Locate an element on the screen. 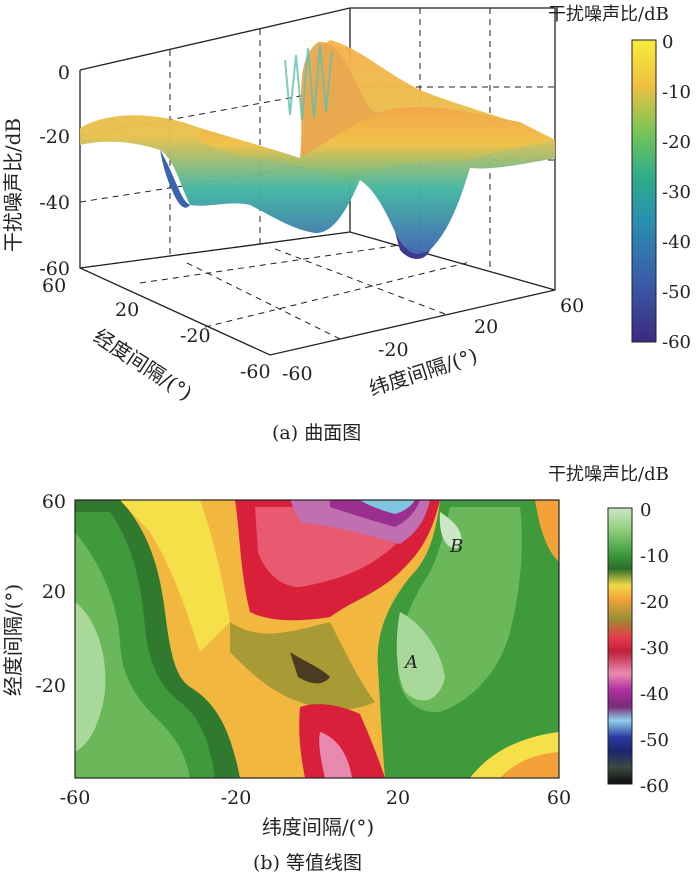  caption-b: (b) 等值线图 is located at coordinates (308, 863).